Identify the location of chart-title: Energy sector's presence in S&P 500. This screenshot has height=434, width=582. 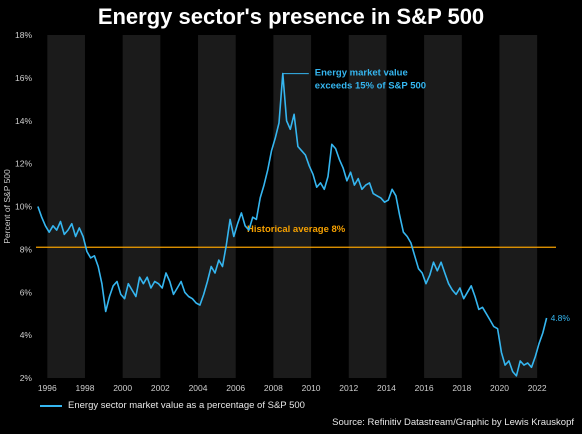
(291, 16).